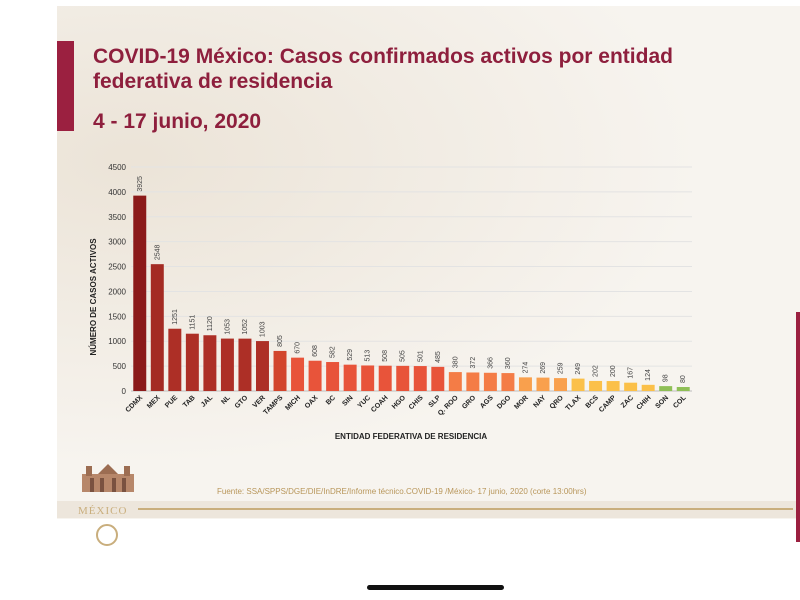  I want to click on y-tick-label: 0, so click(124, 391).